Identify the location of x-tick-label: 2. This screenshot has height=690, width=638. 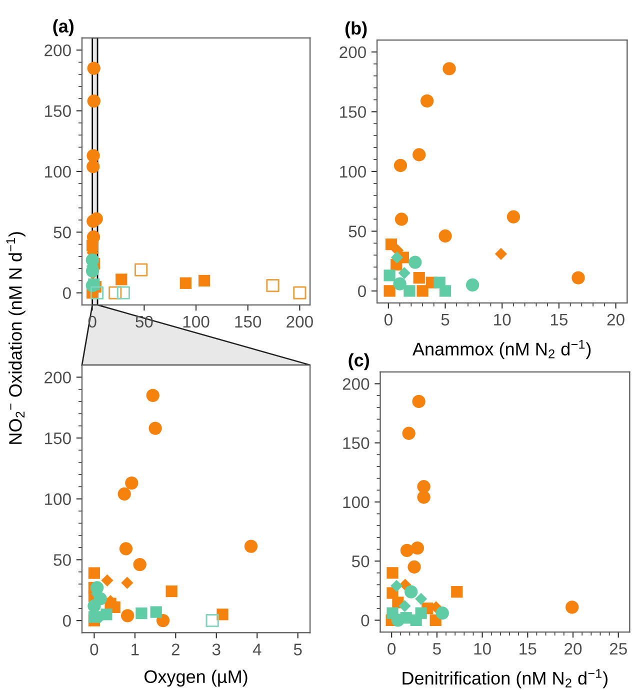
(176, 650).